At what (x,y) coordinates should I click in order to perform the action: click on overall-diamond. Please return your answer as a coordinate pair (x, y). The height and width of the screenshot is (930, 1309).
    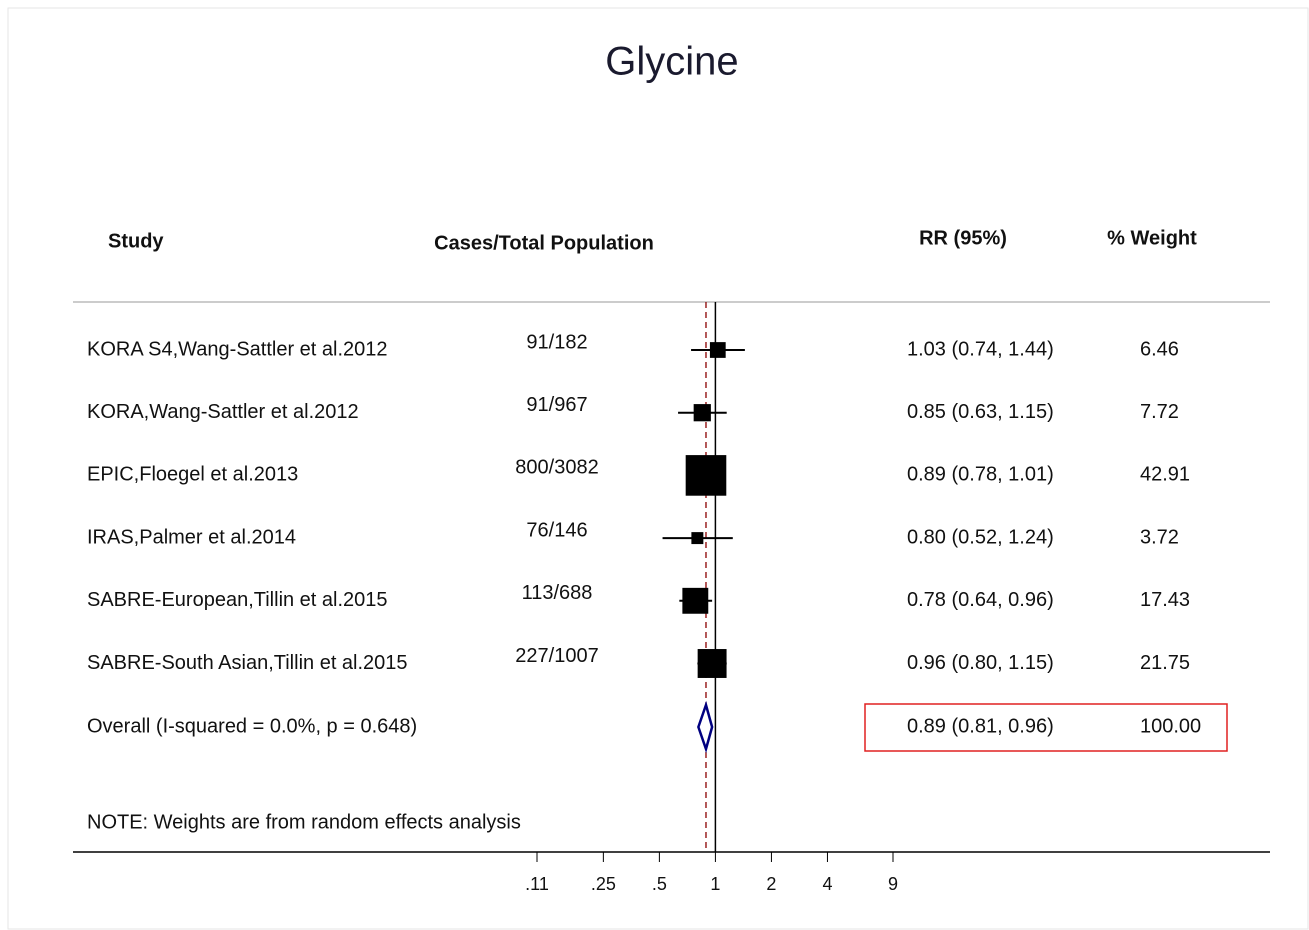
    Looking at the image, I should click on (705, 727).